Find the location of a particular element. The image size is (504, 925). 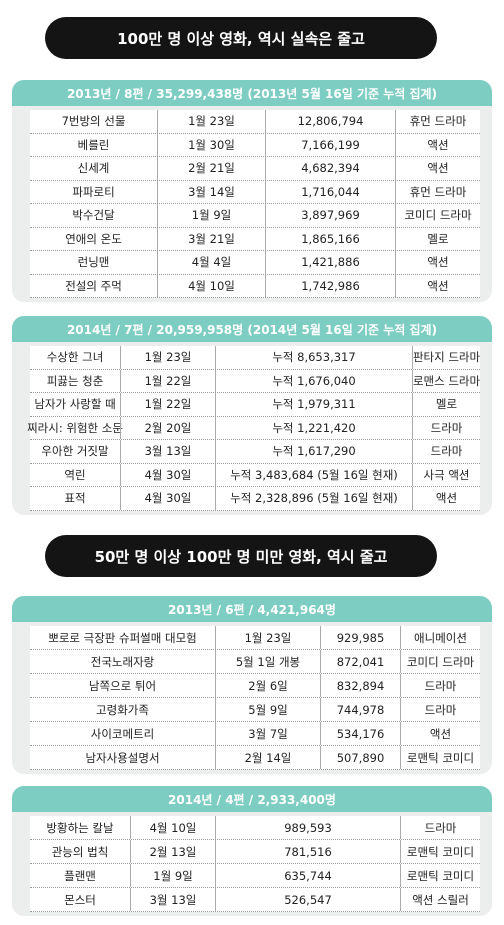

table-cell: 744,978 is located at coordinates (360, 709).